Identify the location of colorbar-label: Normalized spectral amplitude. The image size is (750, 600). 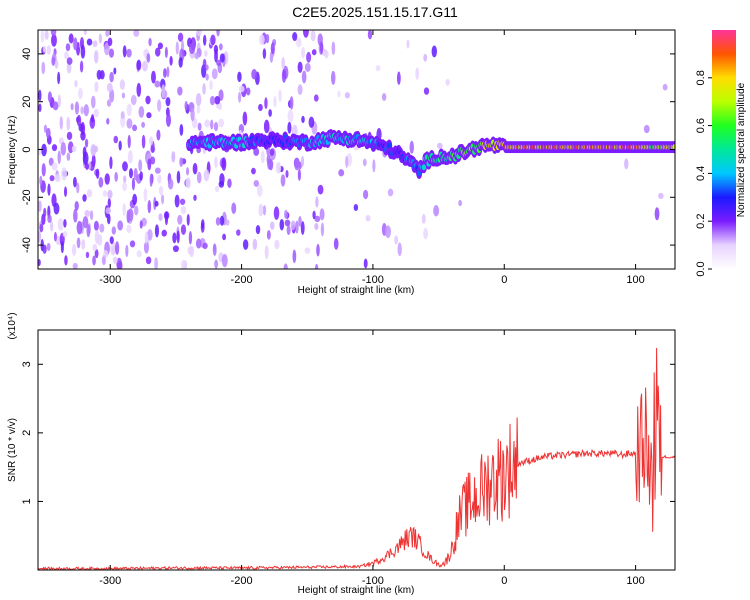
(741, 149).